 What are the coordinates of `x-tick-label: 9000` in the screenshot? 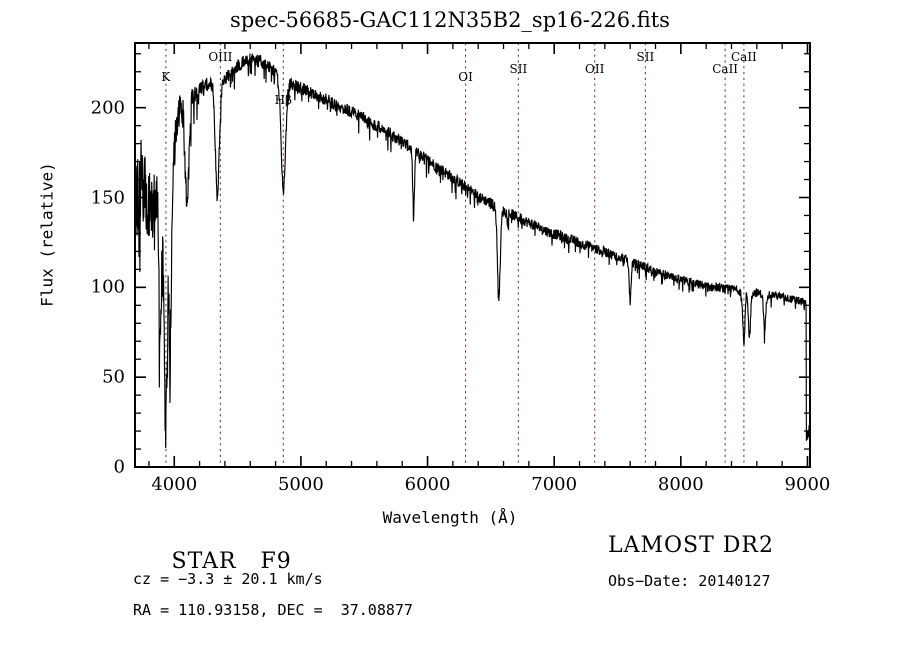 It's located at (807, 484).